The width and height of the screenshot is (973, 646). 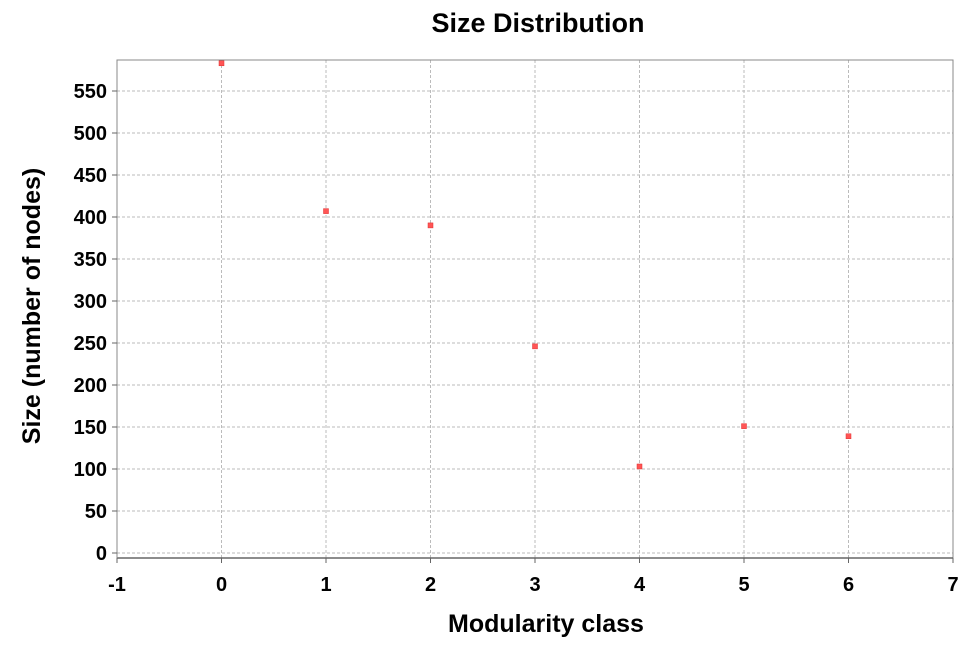 What do you see at coordinates (90, 134) in the screenshot?
I see `y-tick-label: 500` at bounding box center [90, 134].